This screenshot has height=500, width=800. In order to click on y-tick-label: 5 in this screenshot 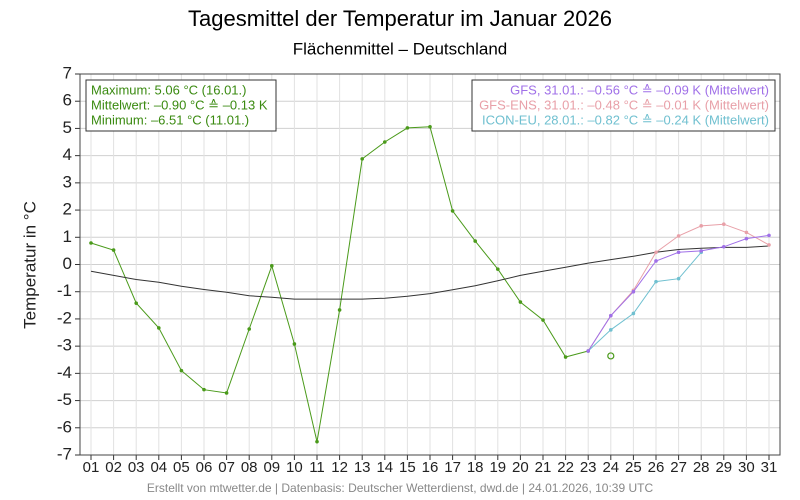, I will do `click(67, 127)`.